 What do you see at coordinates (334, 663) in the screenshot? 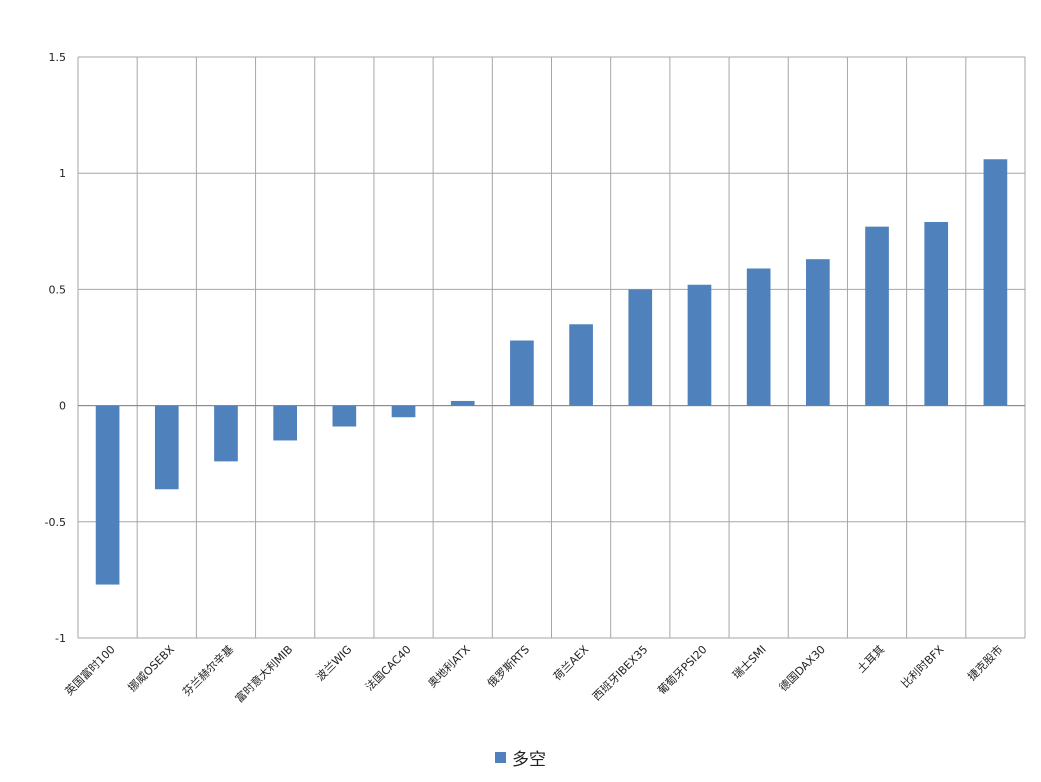
I see `x-tick-label: 波兰WIG` at bounding box center [334, 663].